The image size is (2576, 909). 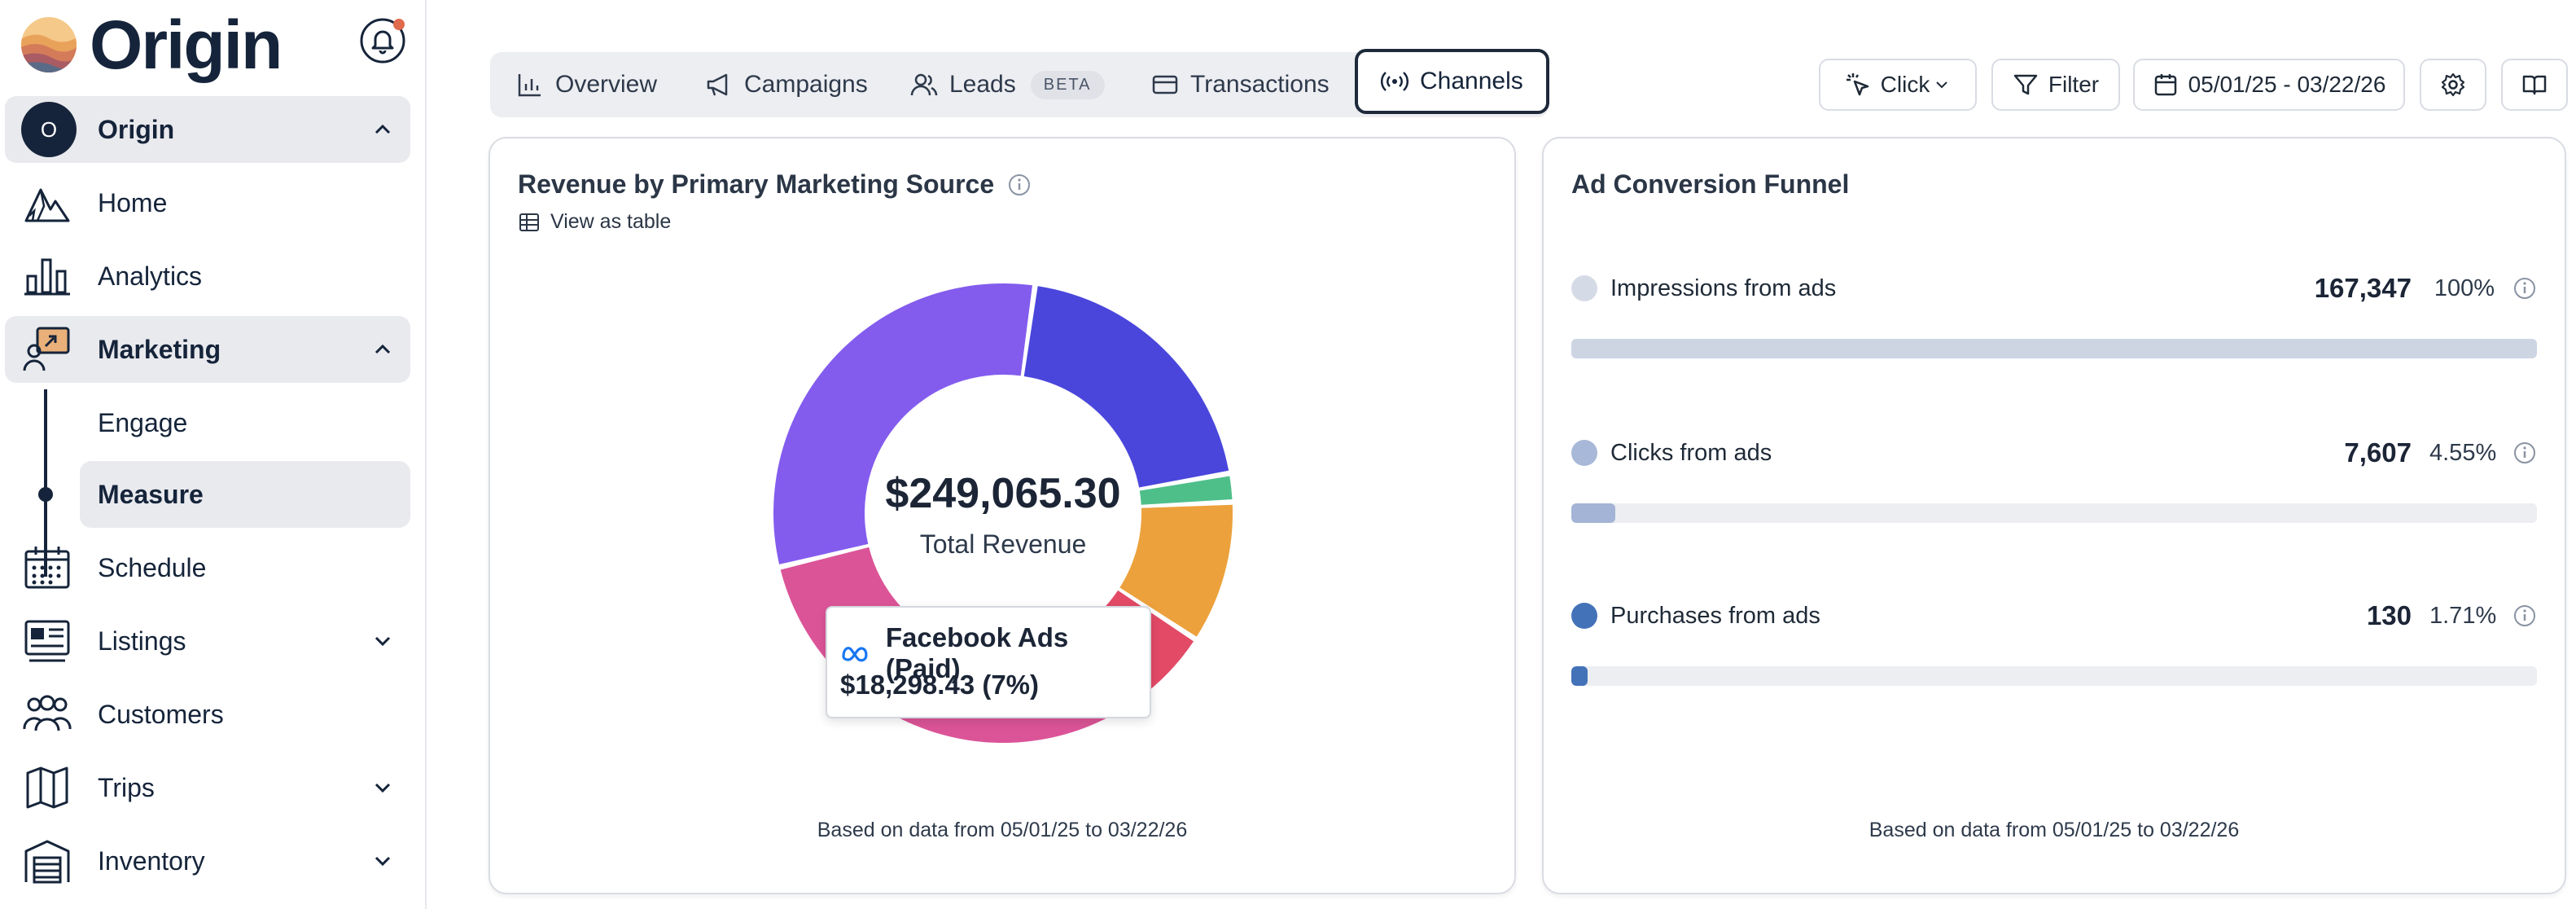 What do you see at coordinates (2054, 288) in the screenshot?
I see `funnel-row-impressions: Impressions from ads 167,347 100%` at bounding box center [2054, 288].